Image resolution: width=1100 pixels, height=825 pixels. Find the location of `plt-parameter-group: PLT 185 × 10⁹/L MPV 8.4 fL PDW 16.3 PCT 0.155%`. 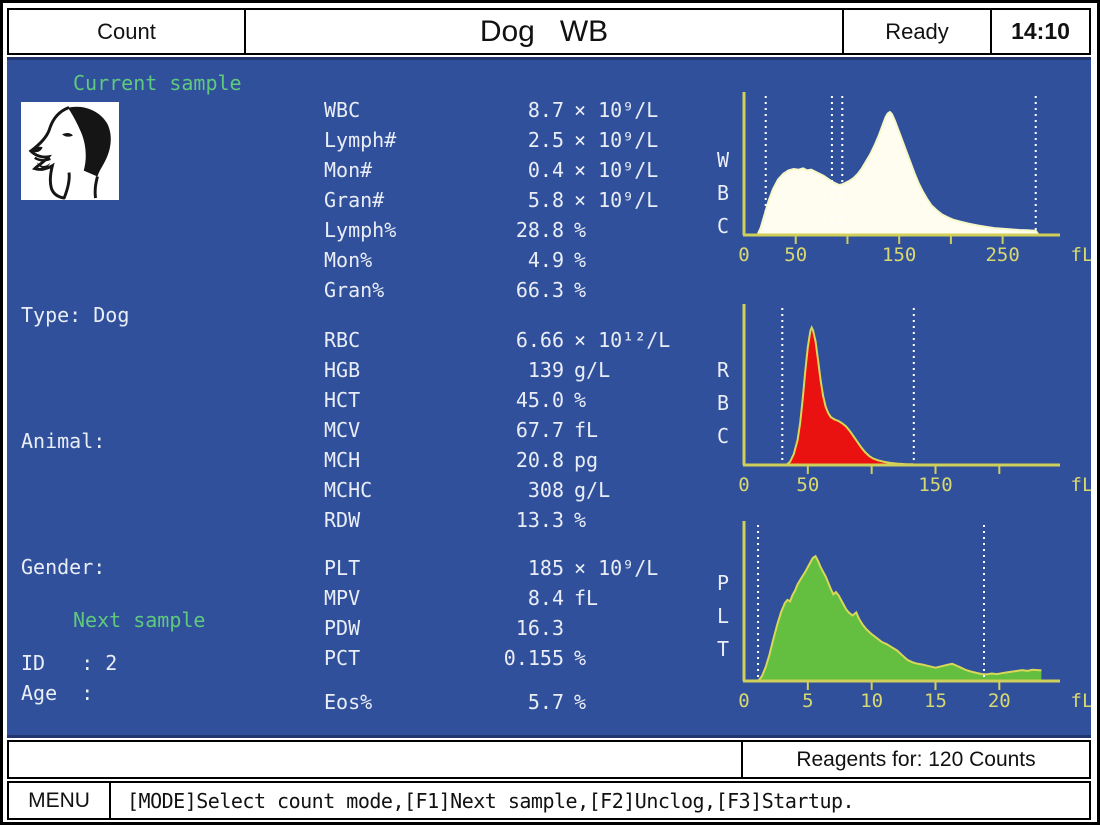

plt-parameter-group: PLT 185 × 10⁹/L MPV 8.4 fL PDW 16.3 PCT 0.155% is located at coordinates (504, 613).